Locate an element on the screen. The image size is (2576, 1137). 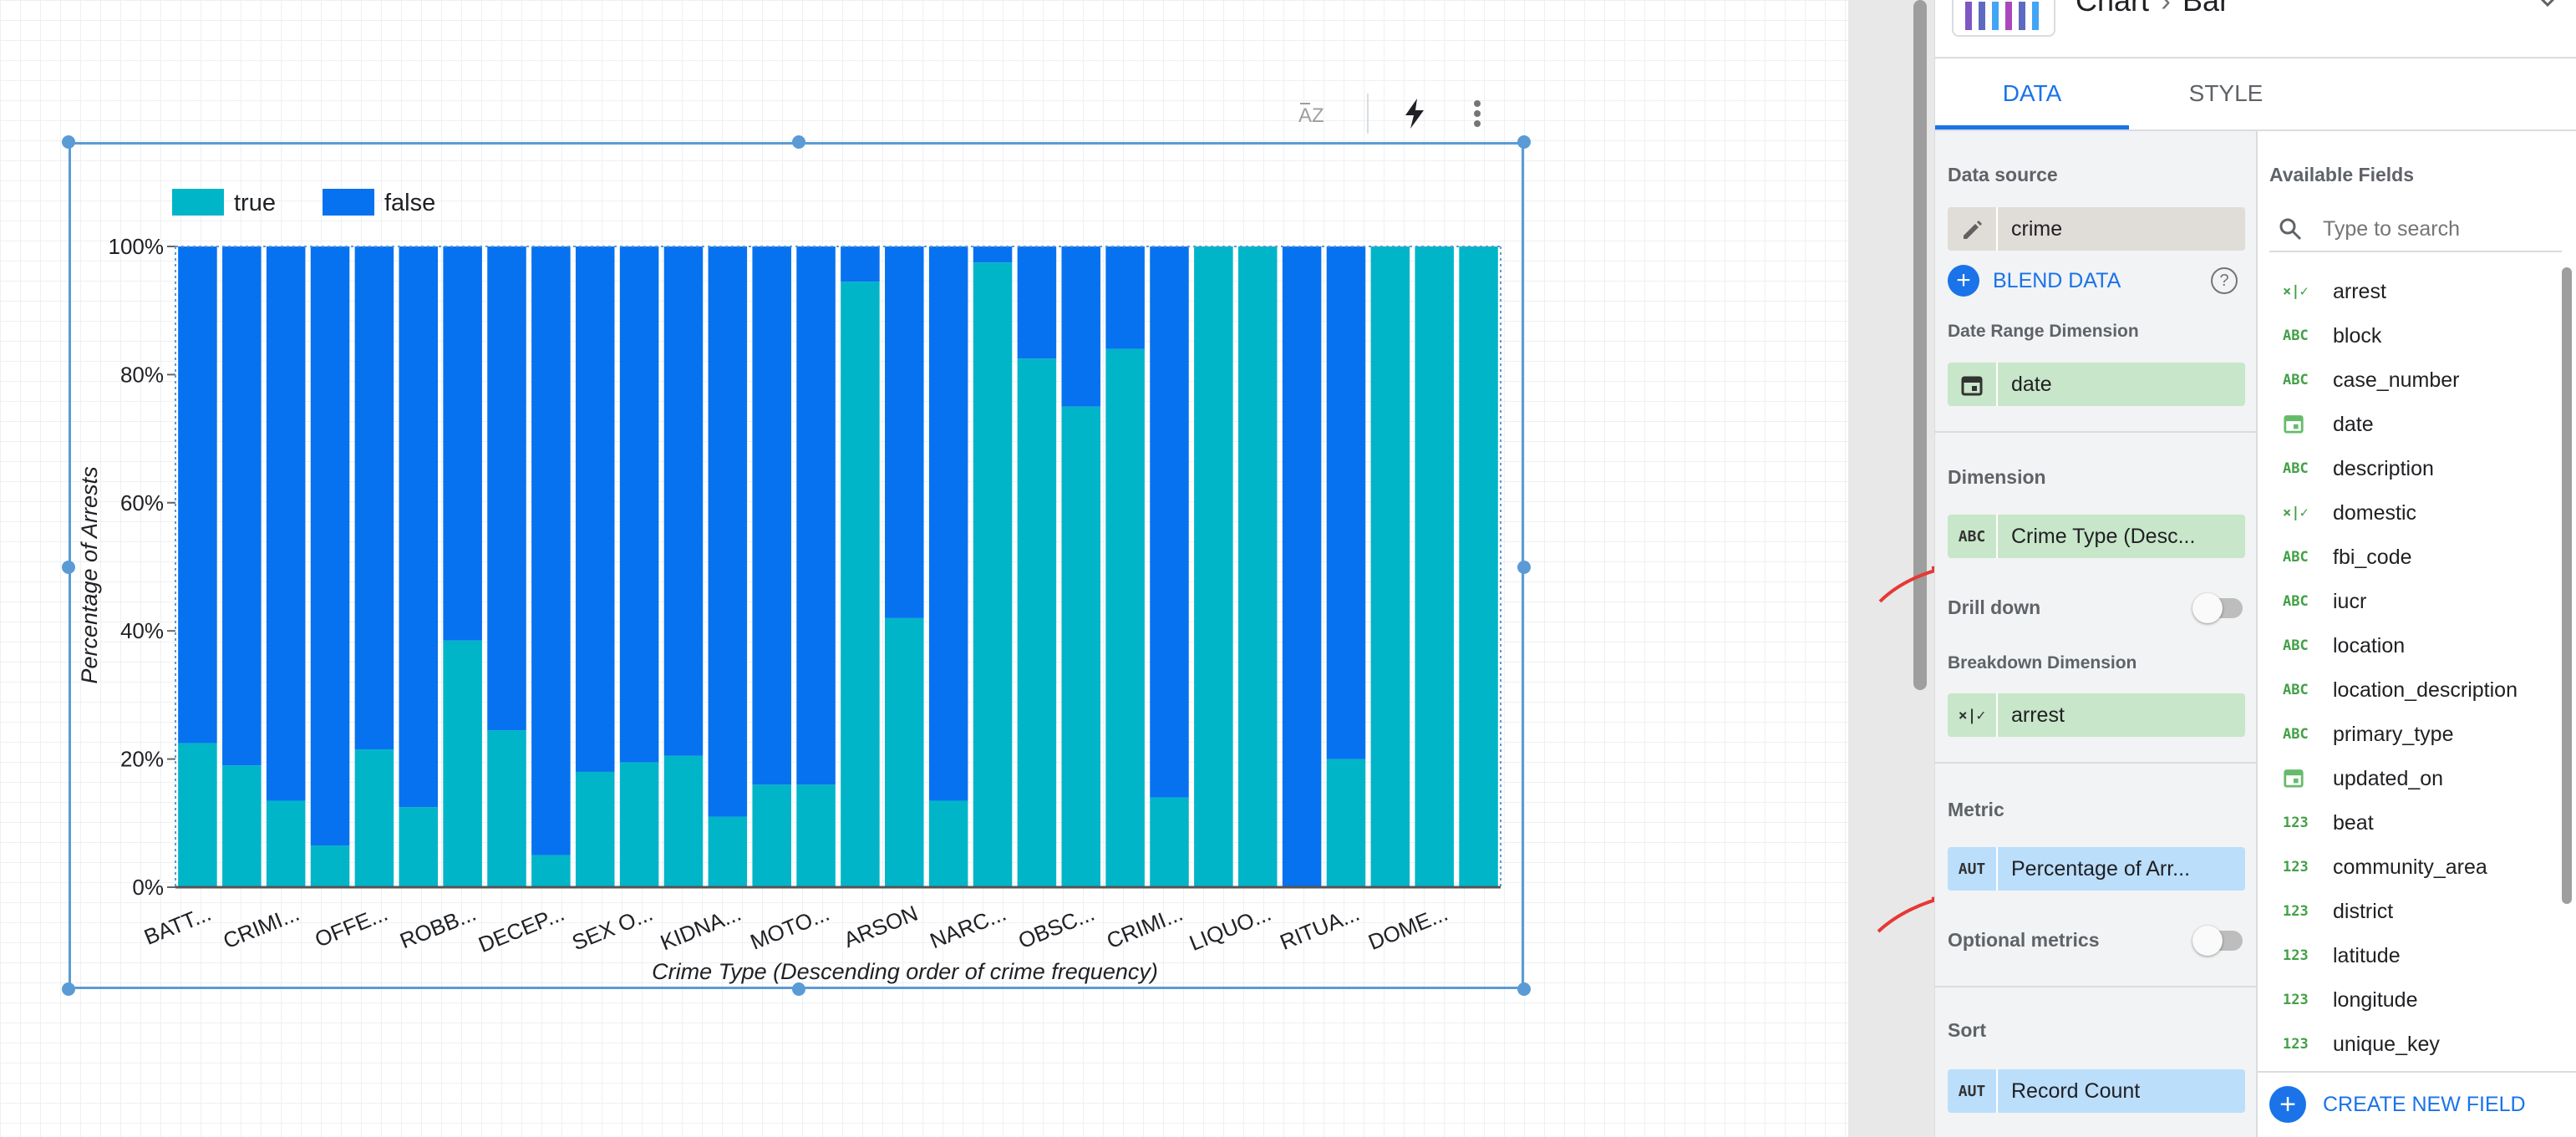
lightning-icon is located at coordinates (1415, 113).